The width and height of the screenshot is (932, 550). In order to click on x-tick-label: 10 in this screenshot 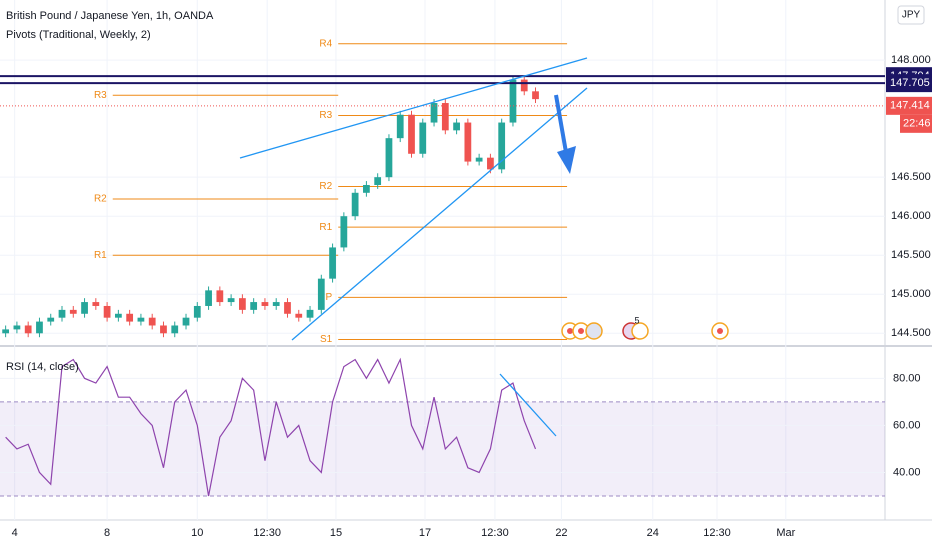, I will do `click(197, 533)`.